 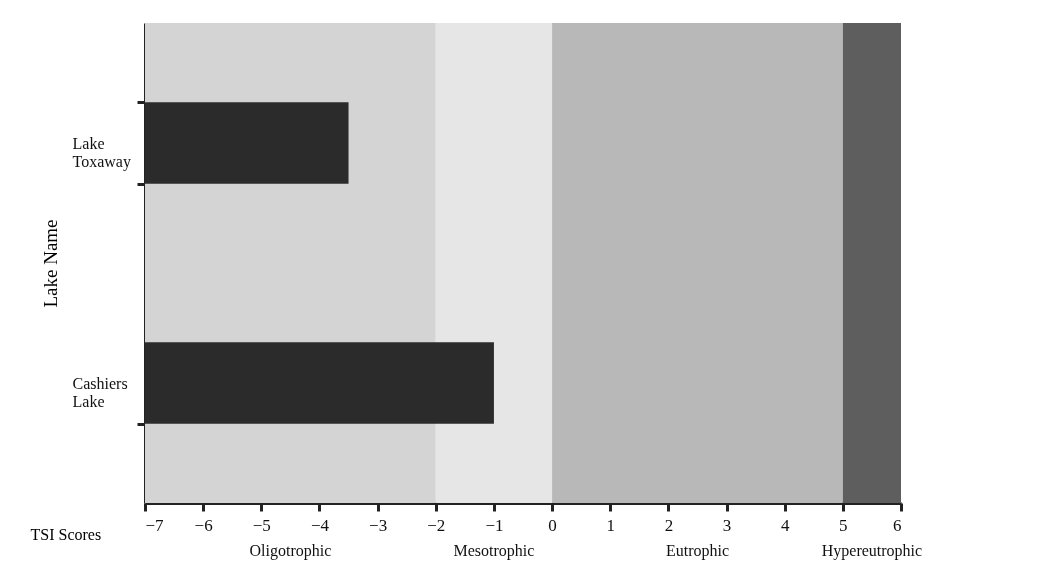 I want to click on x-tick-label: −5, so click(x=261, y=525).